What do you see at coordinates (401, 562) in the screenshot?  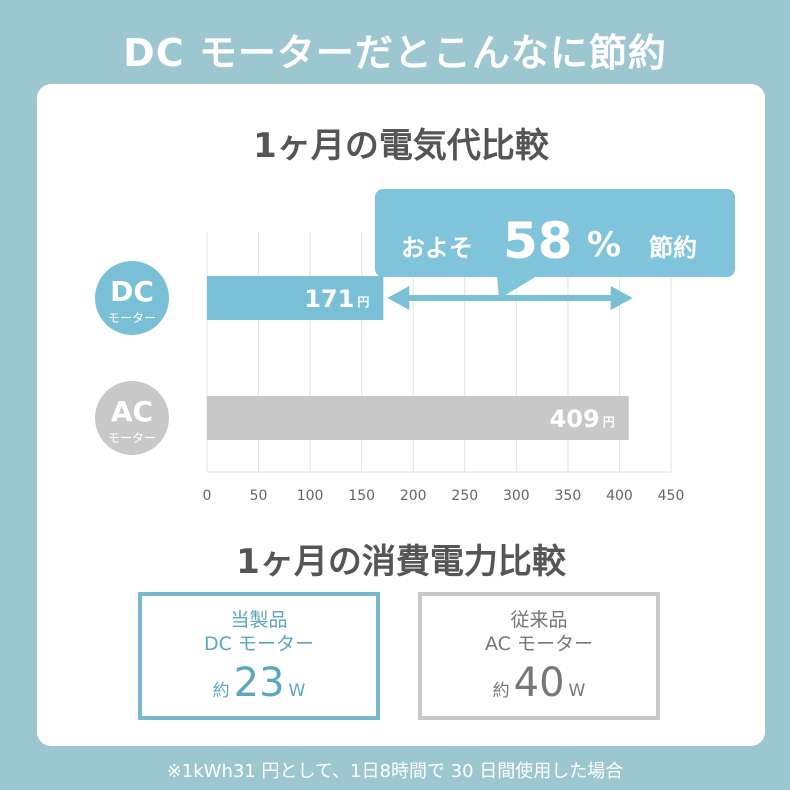 I see `power-title: 1ヶ月の消費電力比較` at bounding box center [401, 562].